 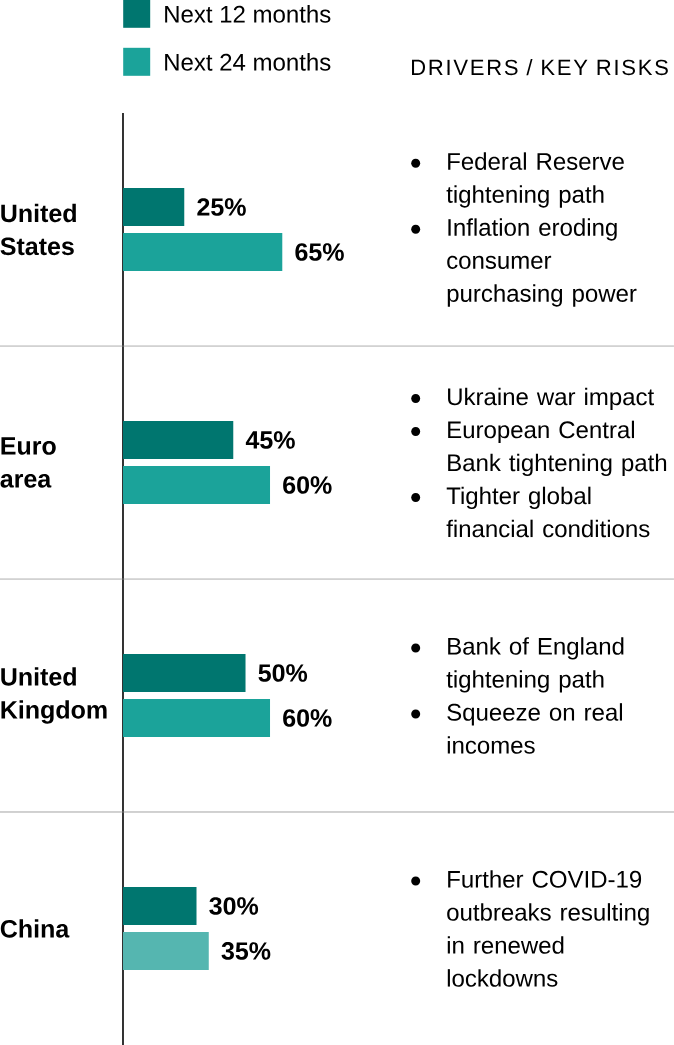 I want to click on text: European Central Bank tightening path, so click(x=557, y=448).